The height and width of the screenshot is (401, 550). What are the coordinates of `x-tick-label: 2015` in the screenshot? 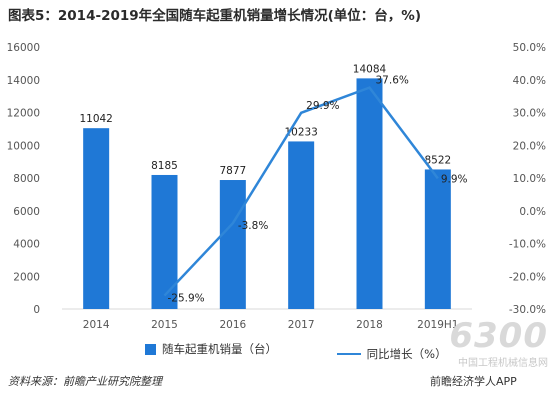 It's located at (164, 325).